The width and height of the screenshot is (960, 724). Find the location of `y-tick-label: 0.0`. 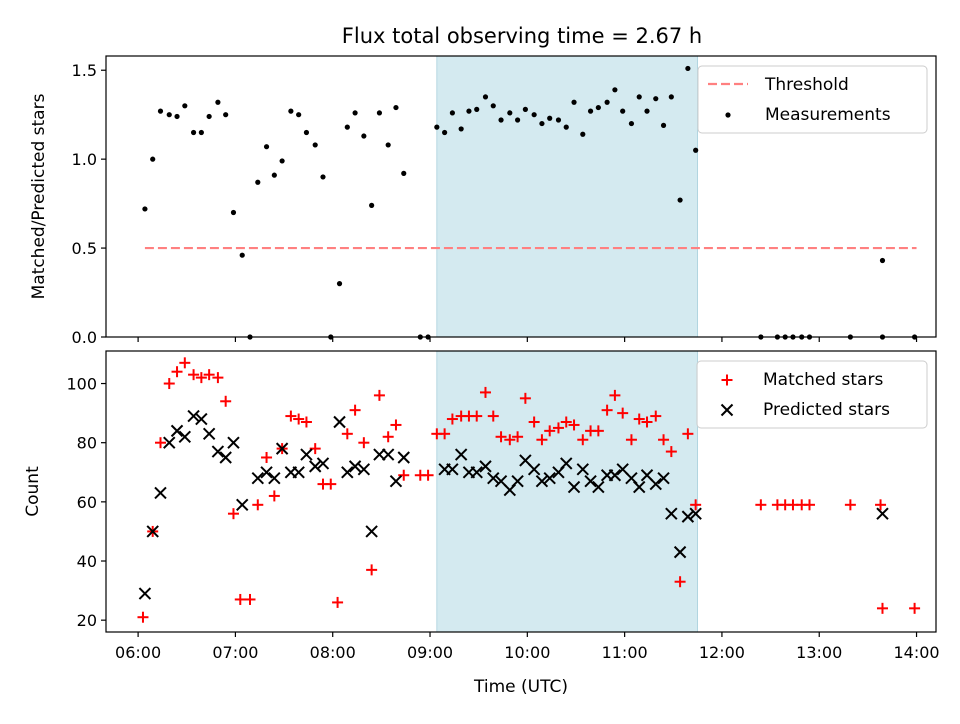

y-tick-label: 0.0 is located at coordinates (84, 337).